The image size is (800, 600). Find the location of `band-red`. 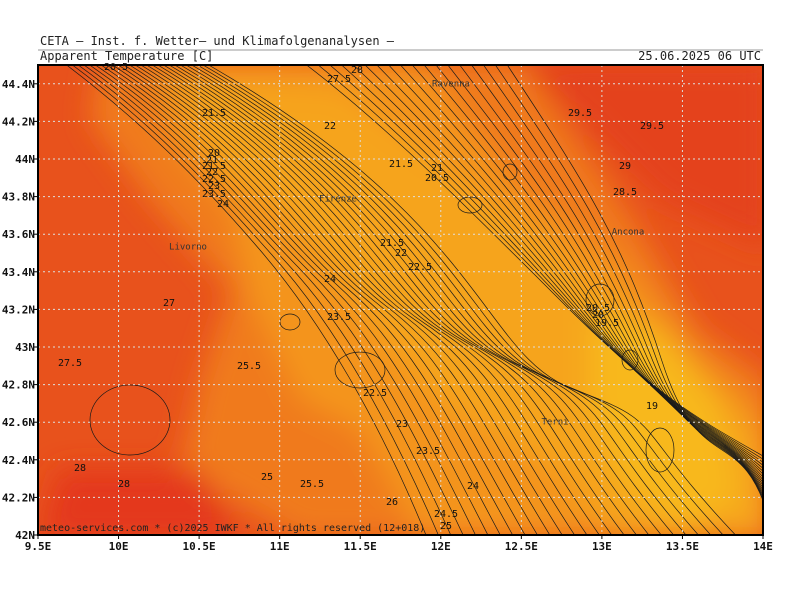

band-red is located at coordinates (139, 502).